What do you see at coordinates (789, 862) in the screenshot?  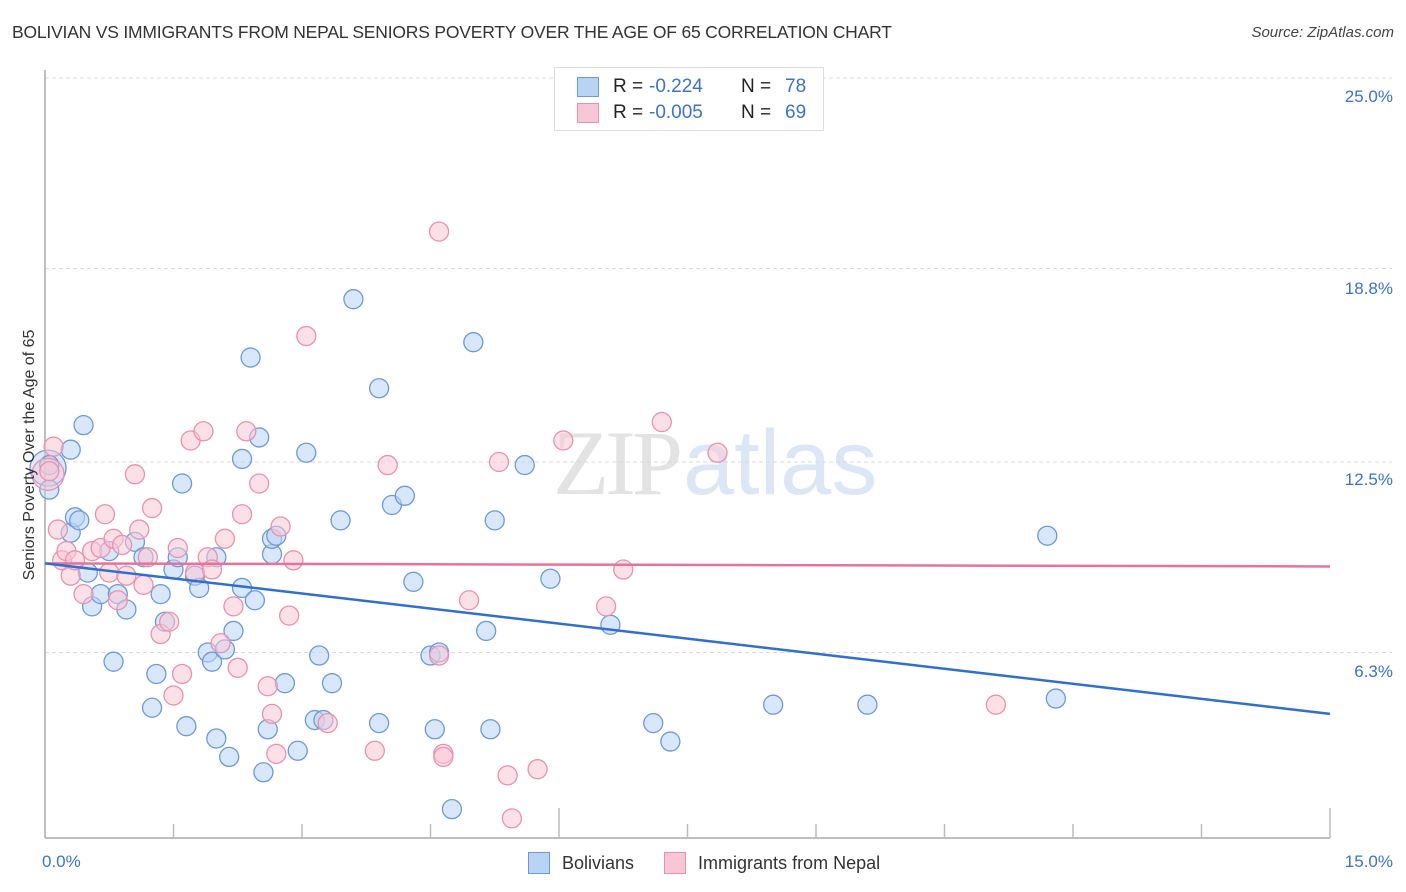 I see `legend-label: Immigrants from Nepal` at bounding box center [789, 862].